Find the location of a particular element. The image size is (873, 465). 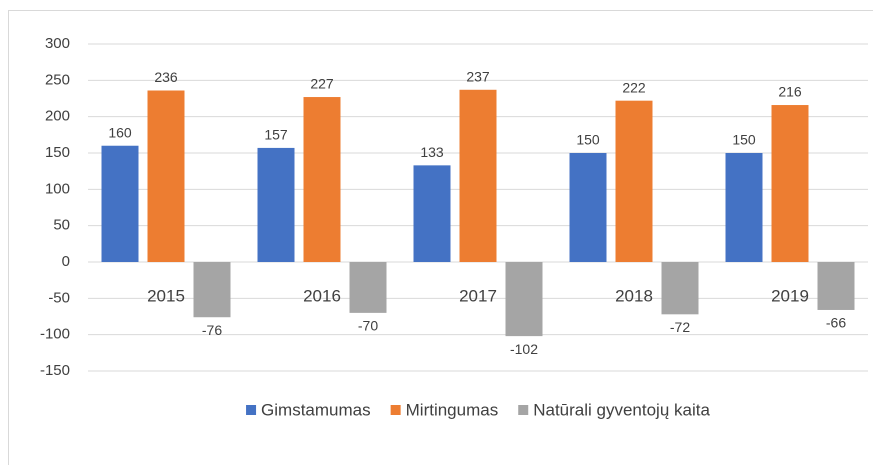

data-label: 160 is located at coordinates (120, 132).